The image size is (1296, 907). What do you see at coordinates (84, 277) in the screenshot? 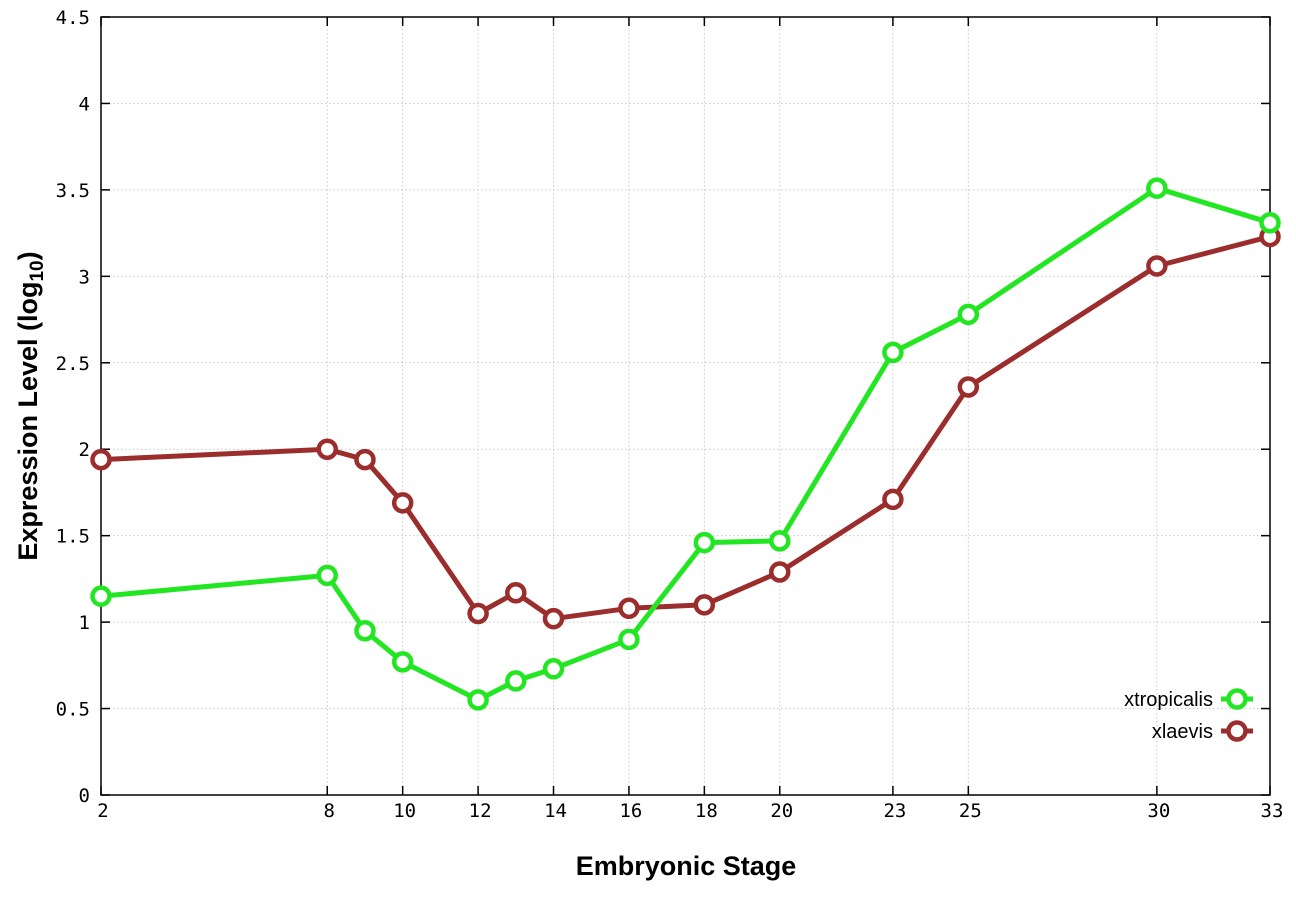
I see `y-tick-label: 3` at bounding box center [84, 277].